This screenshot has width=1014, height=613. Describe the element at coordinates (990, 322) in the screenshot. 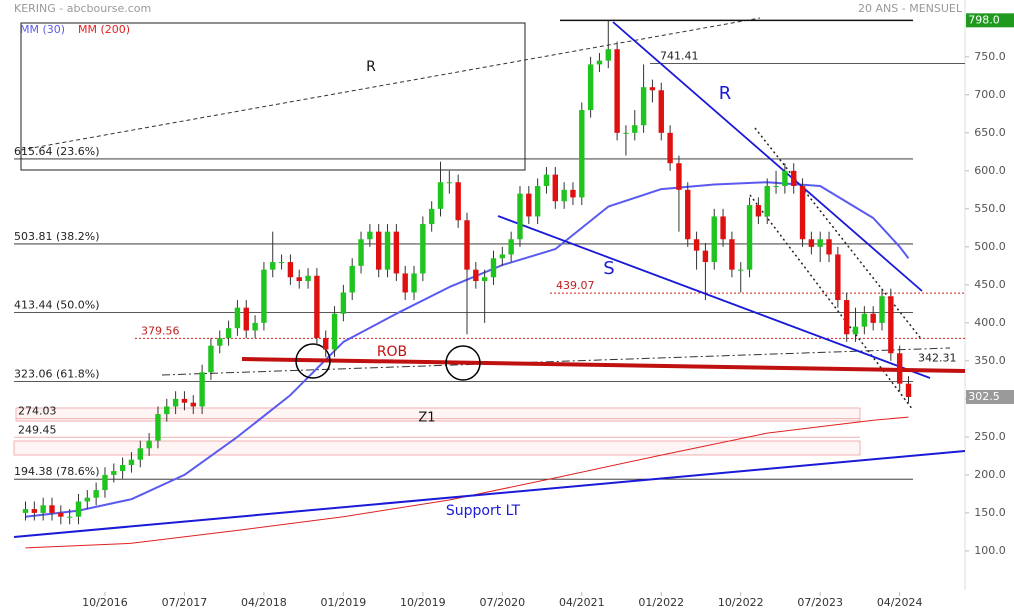

I see `y-tick-label: 400.0` at that location.